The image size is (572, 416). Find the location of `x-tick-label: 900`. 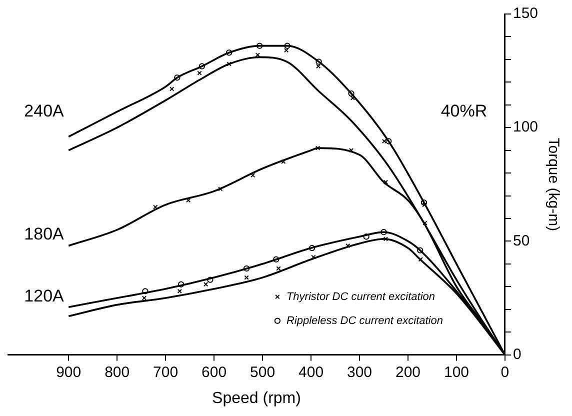

x-tick-label: 900 is located at coordinates (69, 372).